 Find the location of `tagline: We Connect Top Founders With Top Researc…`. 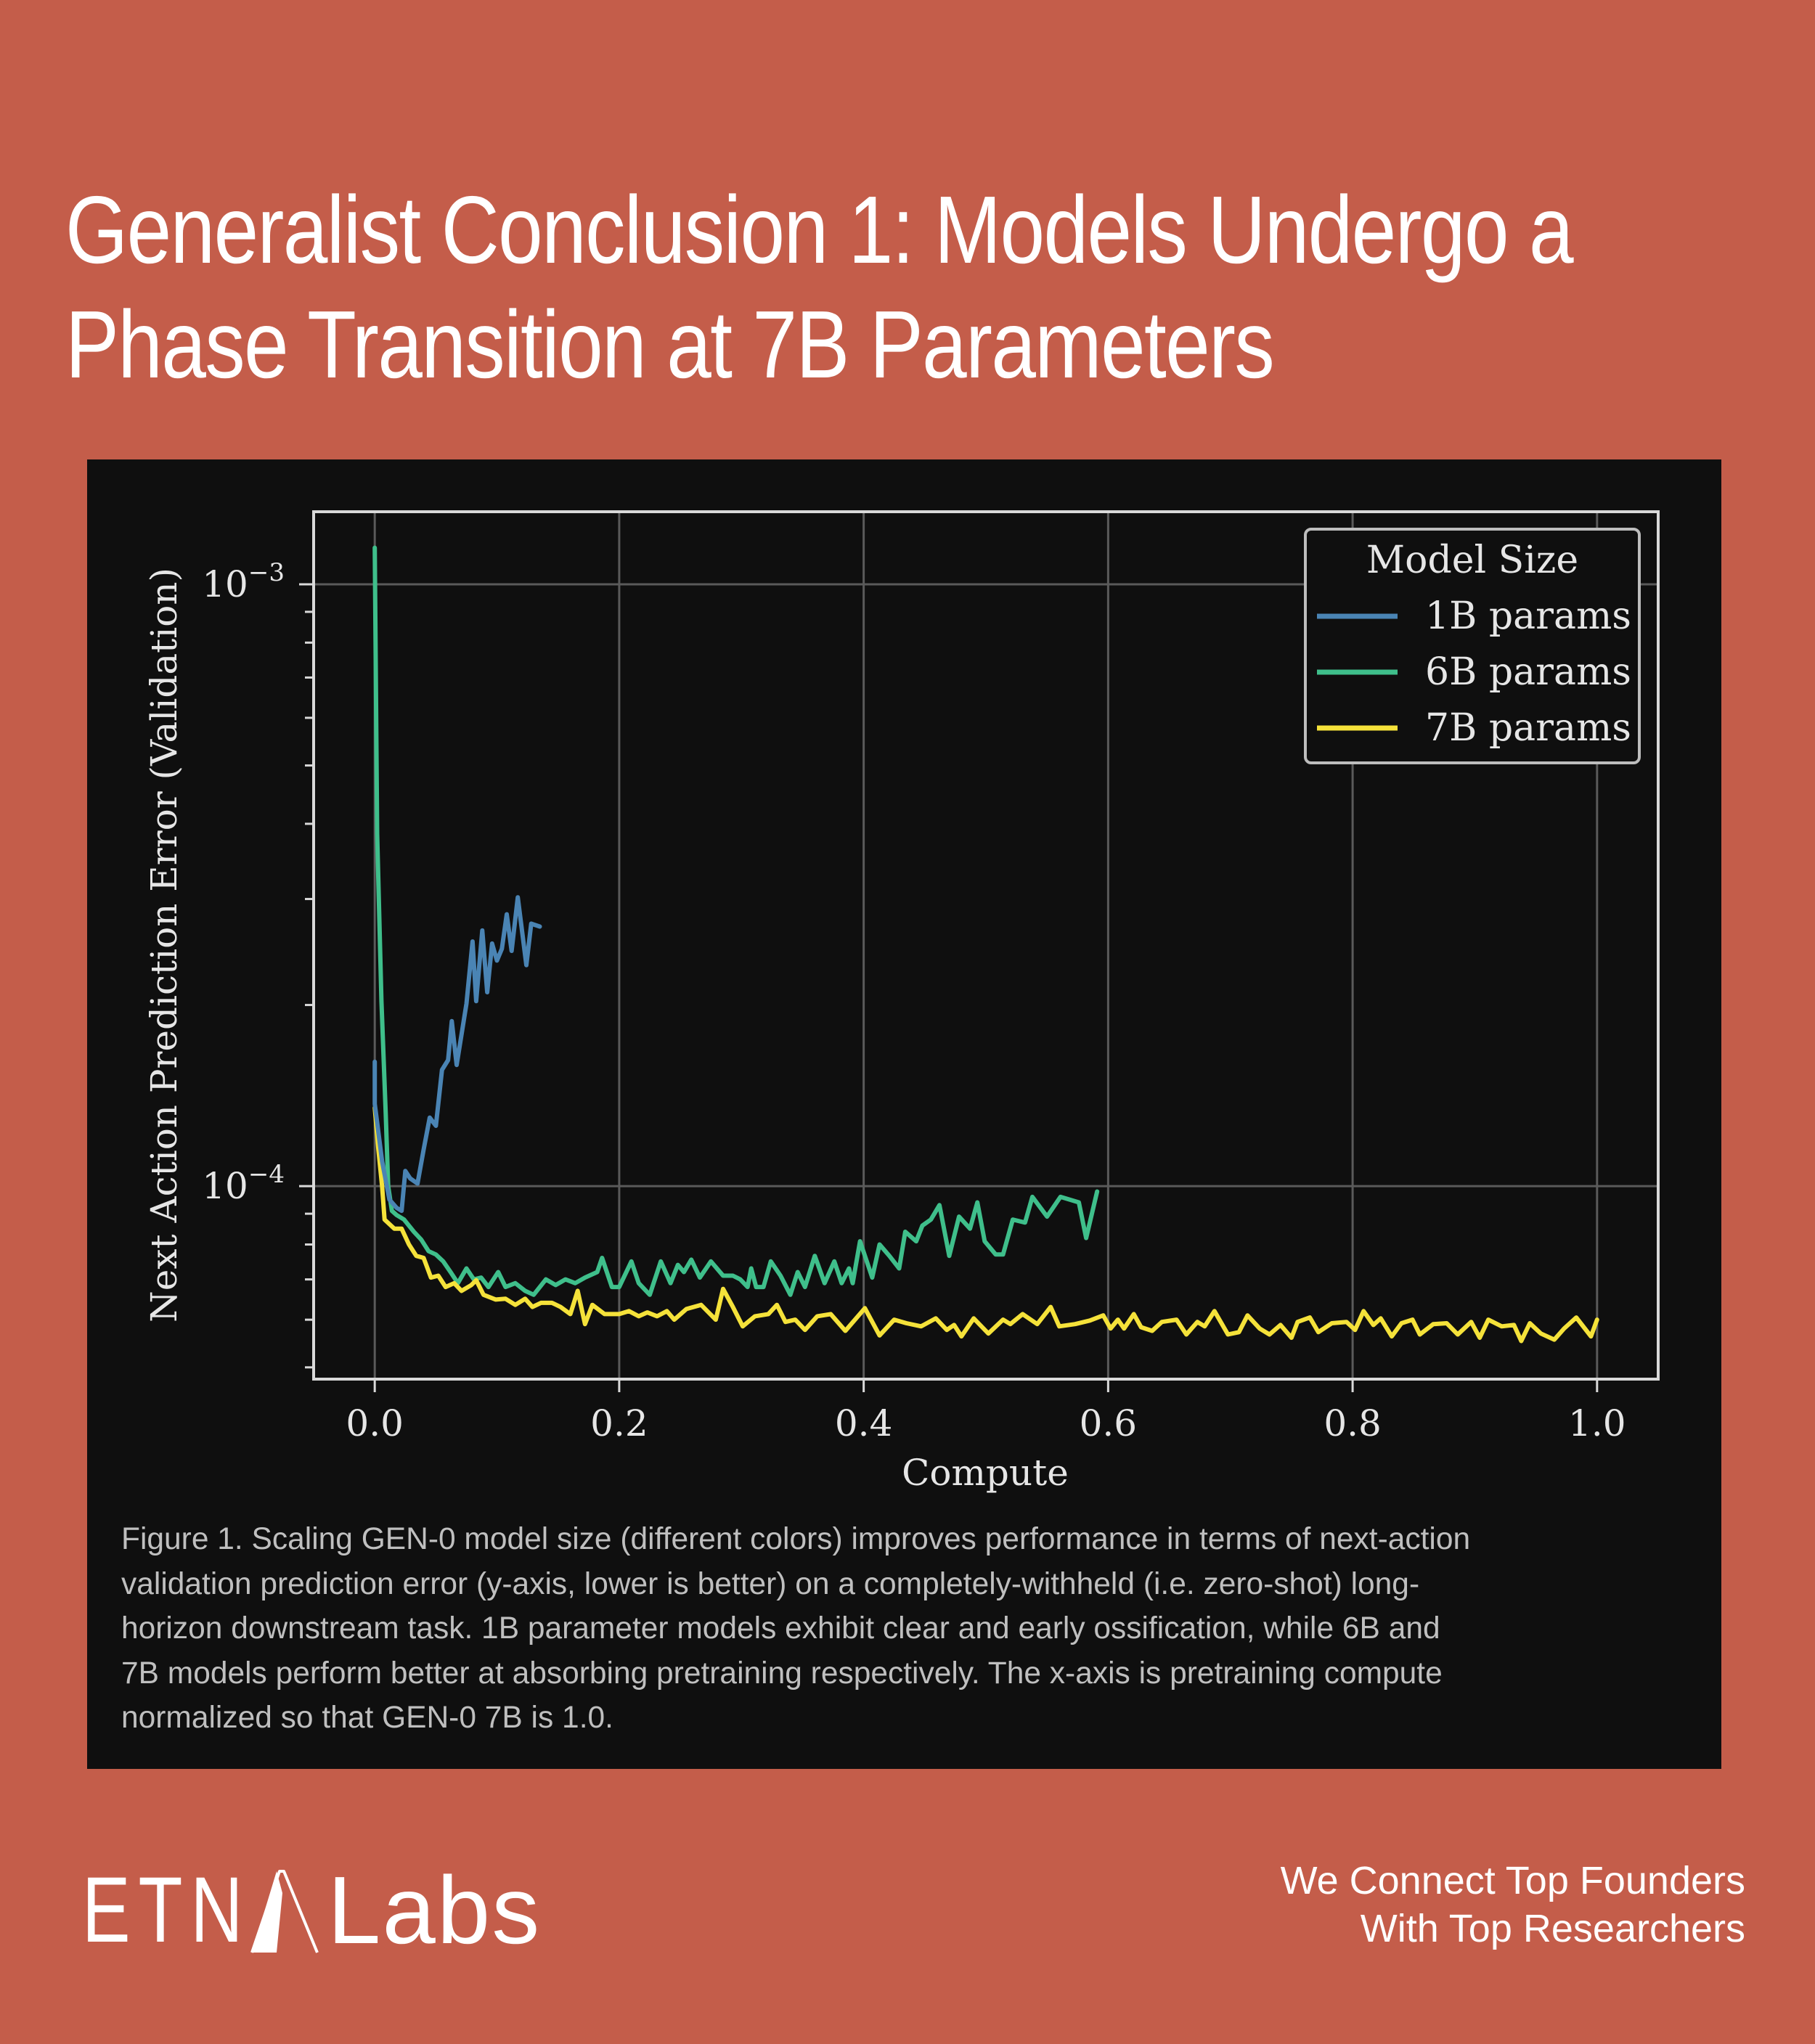

tagline: We Connect Top Founders With Top Researc… is located at coordinates (1513, 1905).